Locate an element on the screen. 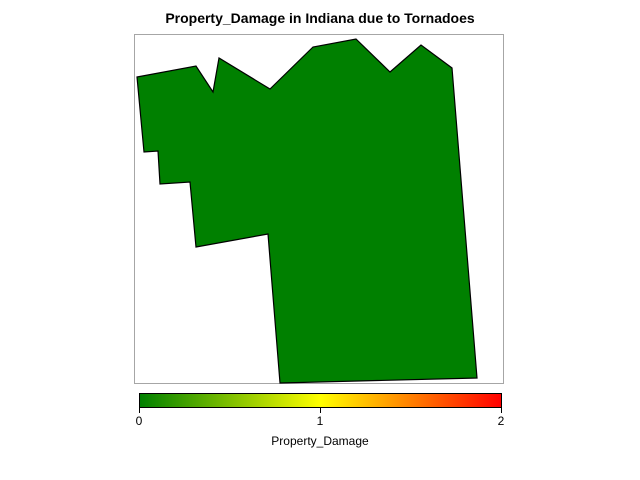 This screenshot has height=480, width=640. legend-tick-label: 0 is located at coordinates (139, 421).